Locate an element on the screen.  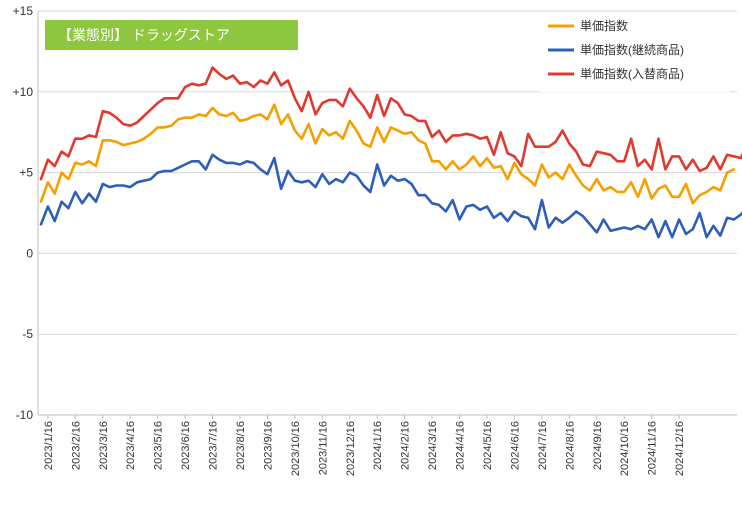
x-tick-label: 2024/7/16 is located at coordinates (543, 445).